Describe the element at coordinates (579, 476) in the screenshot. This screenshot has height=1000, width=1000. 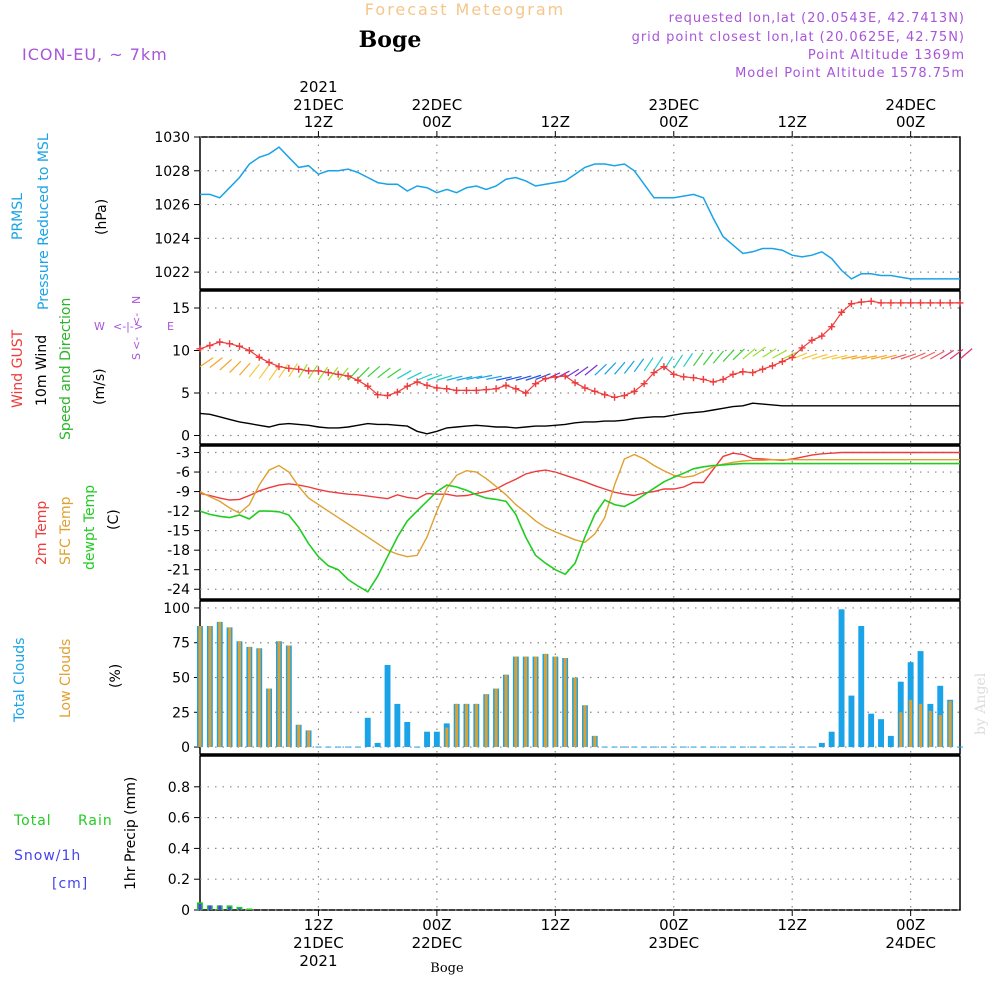
I see `t2m-line` at that location.